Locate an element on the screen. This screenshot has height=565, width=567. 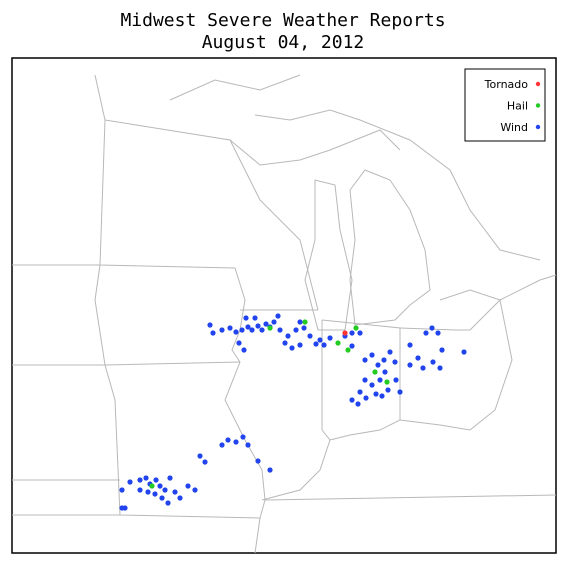
legend-box is located at coordinates (505, 105).